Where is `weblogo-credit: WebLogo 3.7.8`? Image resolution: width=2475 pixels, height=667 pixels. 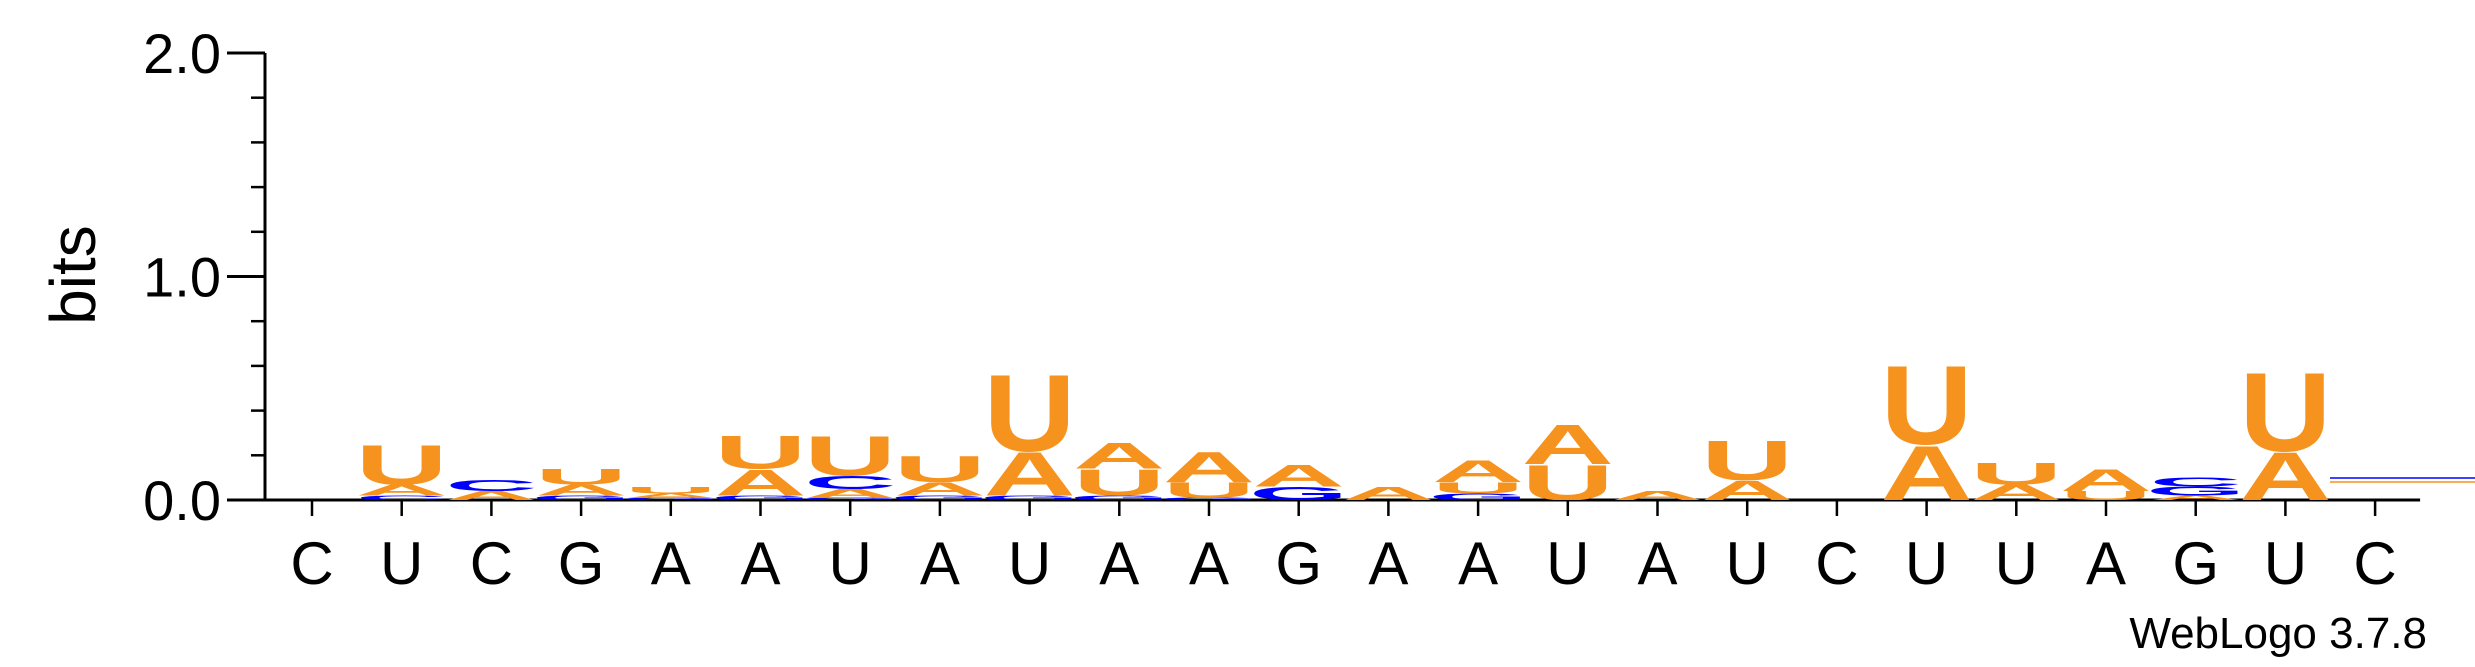
weblogo-credit: WebLogo 3.7.8 is located at coordinates (2278, 633).